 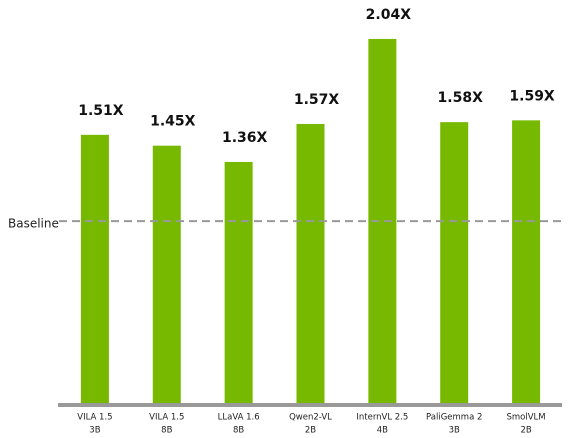 What do you see at coordinates (310, 418) in the screenshot?
I see `x-tick-label: Qwen2-VL` at bounding box center [310, 418].